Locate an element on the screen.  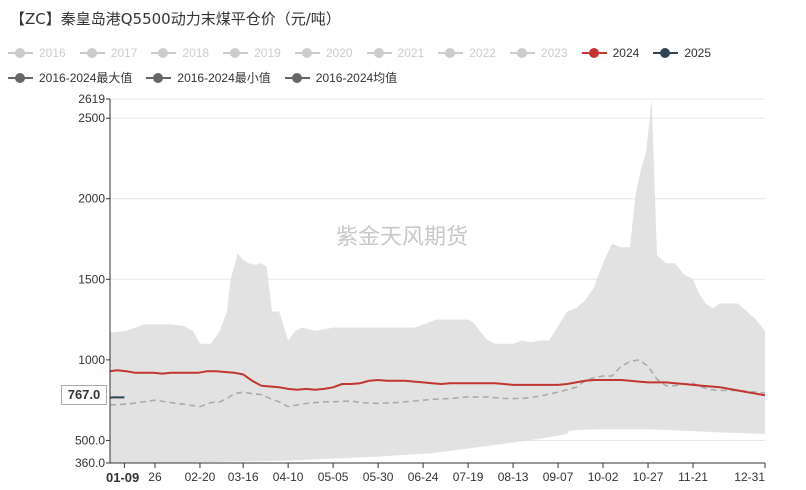
legend-label: 2025 is located at coordinates (698, 52).